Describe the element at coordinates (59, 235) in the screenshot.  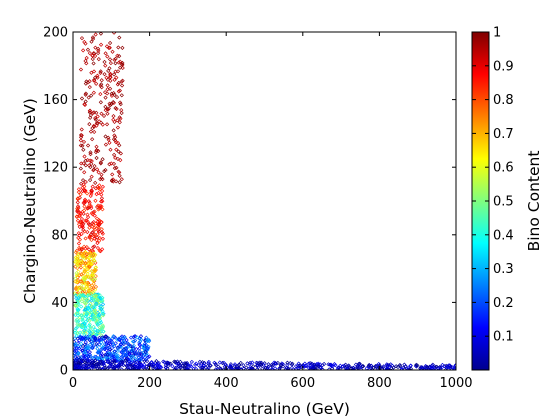
I see `y-tick-label: 80` at that location.